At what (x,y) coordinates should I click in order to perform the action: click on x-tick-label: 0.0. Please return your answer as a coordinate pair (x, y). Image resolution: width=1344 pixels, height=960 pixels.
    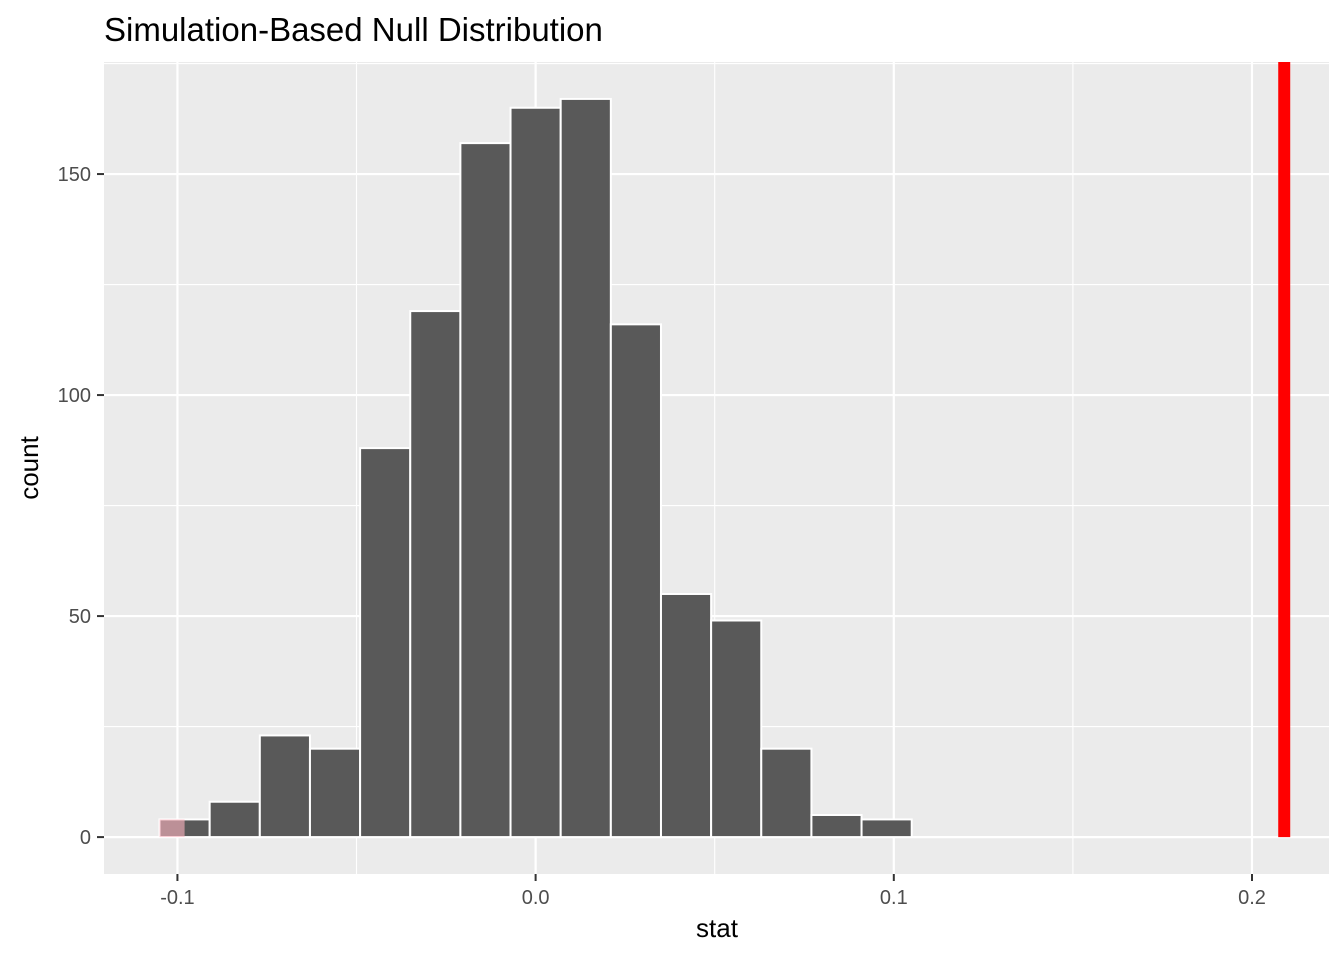
    Looking at the image, I should click on (536, 898).